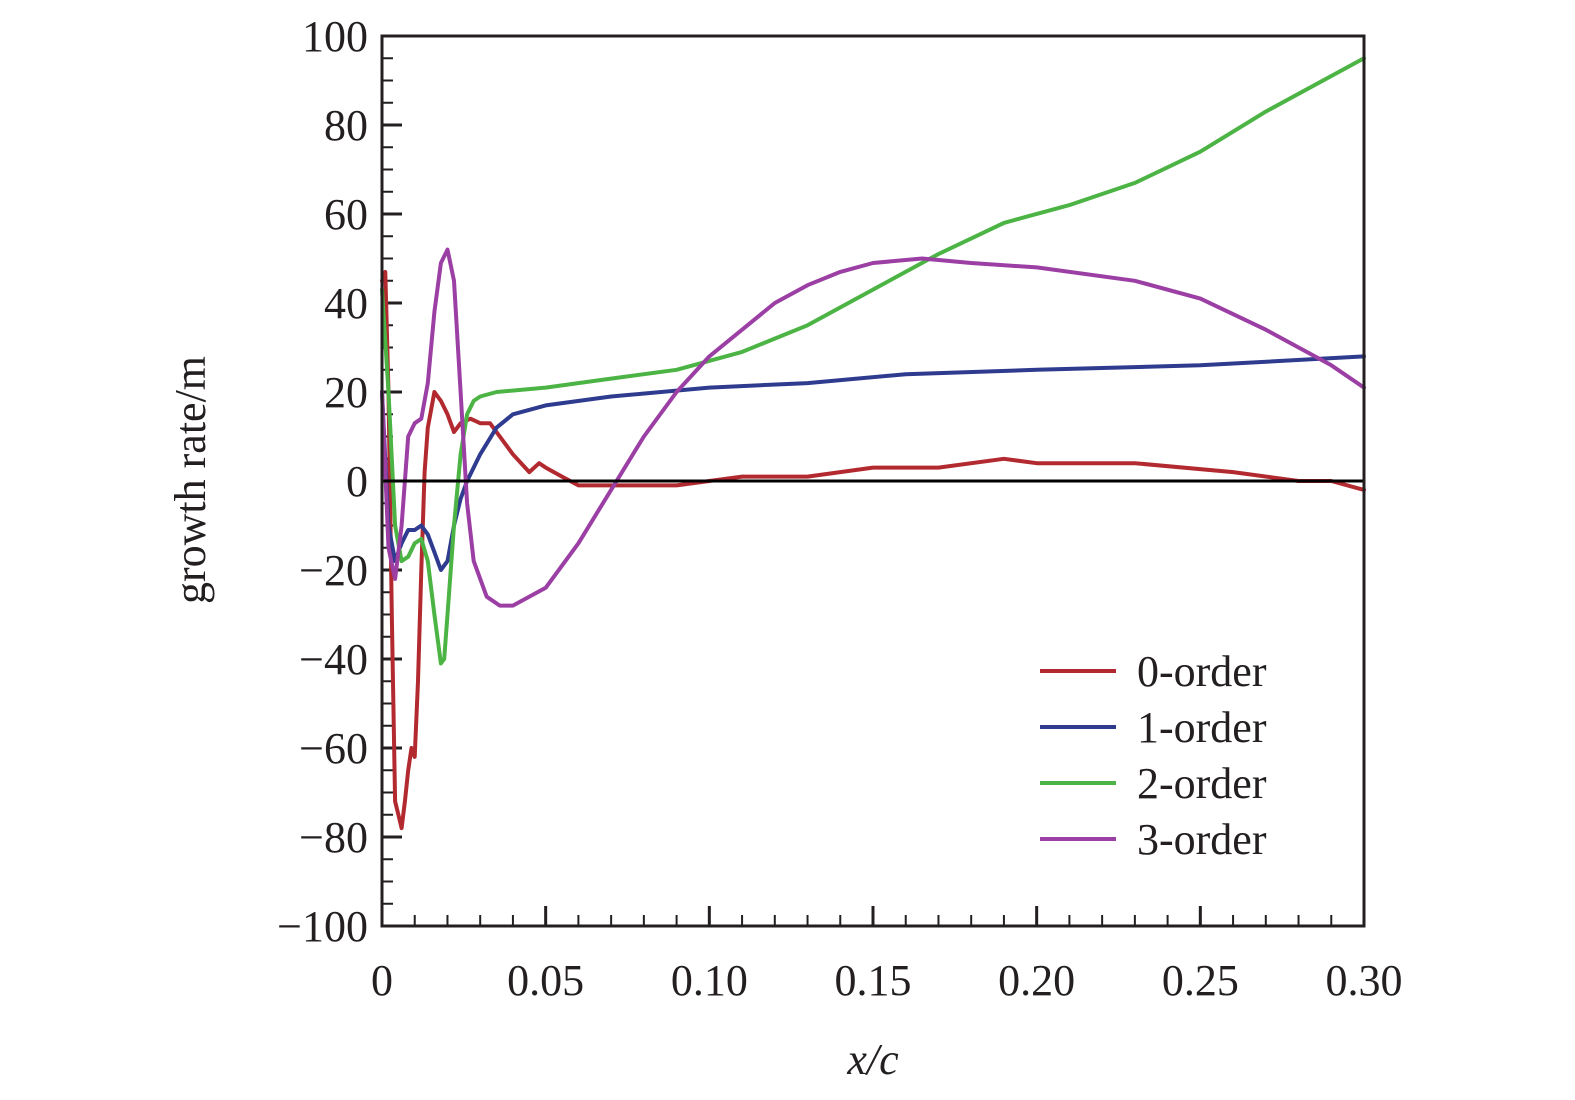 This screenshot has height=1100, width=1575. What do you see at coordinates (335, 36) in the screenshot?
I see `y-tick-label: 100` at bounding box center [335, 36].